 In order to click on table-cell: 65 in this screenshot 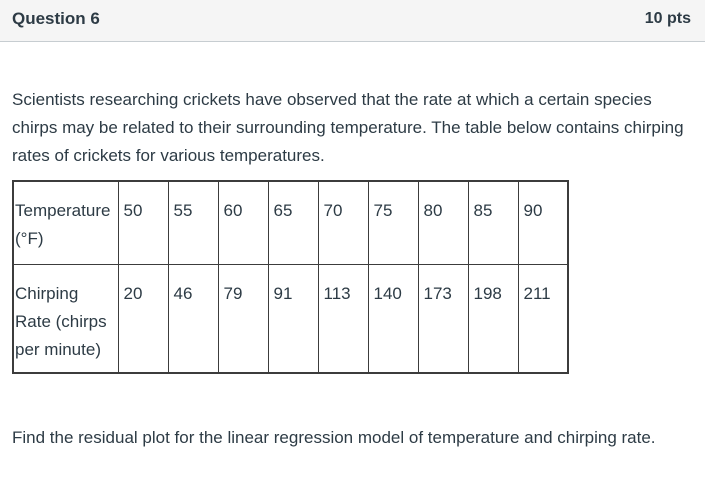, I will do `click(293, 222)`.